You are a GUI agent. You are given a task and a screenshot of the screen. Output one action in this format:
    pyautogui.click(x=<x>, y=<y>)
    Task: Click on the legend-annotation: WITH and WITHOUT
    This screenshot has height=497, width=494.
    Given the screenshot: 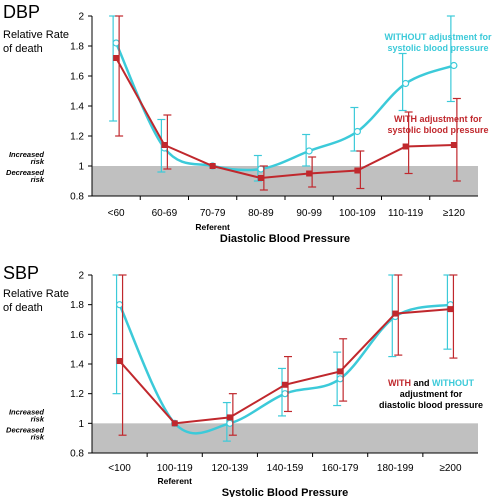 What is the action you would take?
    pyautogui.click(x=431, y=383)
    